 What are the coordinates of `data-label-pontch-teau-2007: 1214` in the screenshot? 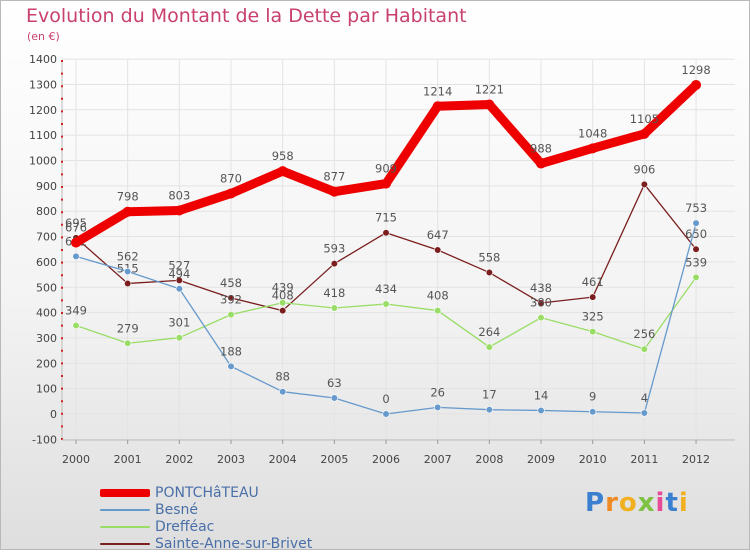 It's located at (437, 91).